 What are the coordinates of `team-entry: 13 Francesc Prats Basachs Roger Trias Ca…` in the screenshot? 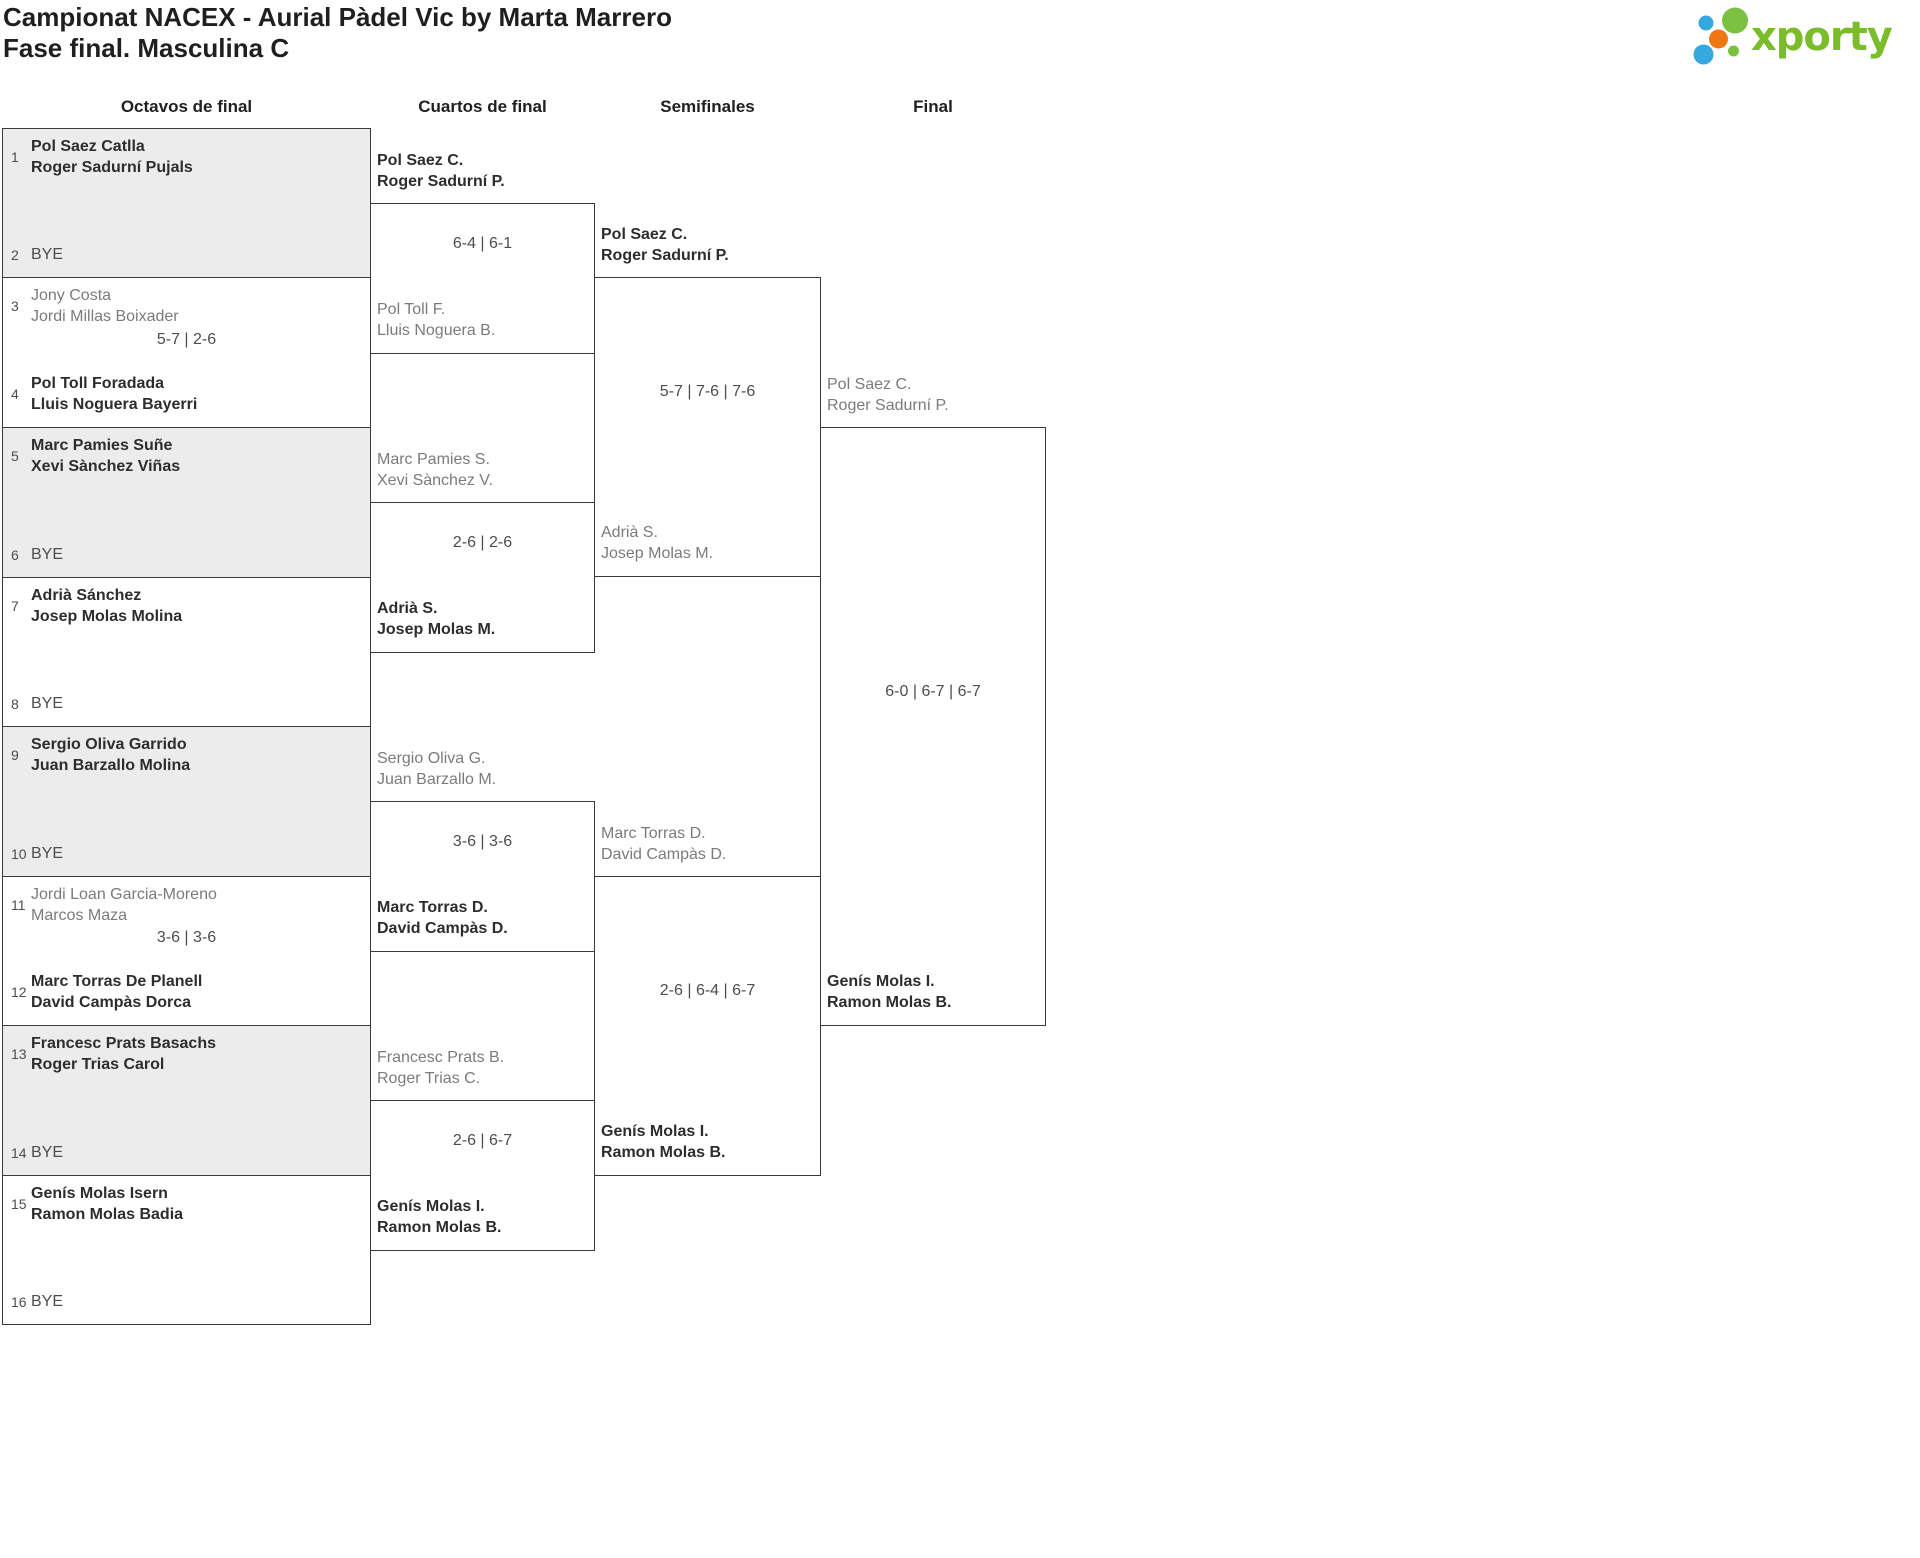 It's located at (186, 1054).